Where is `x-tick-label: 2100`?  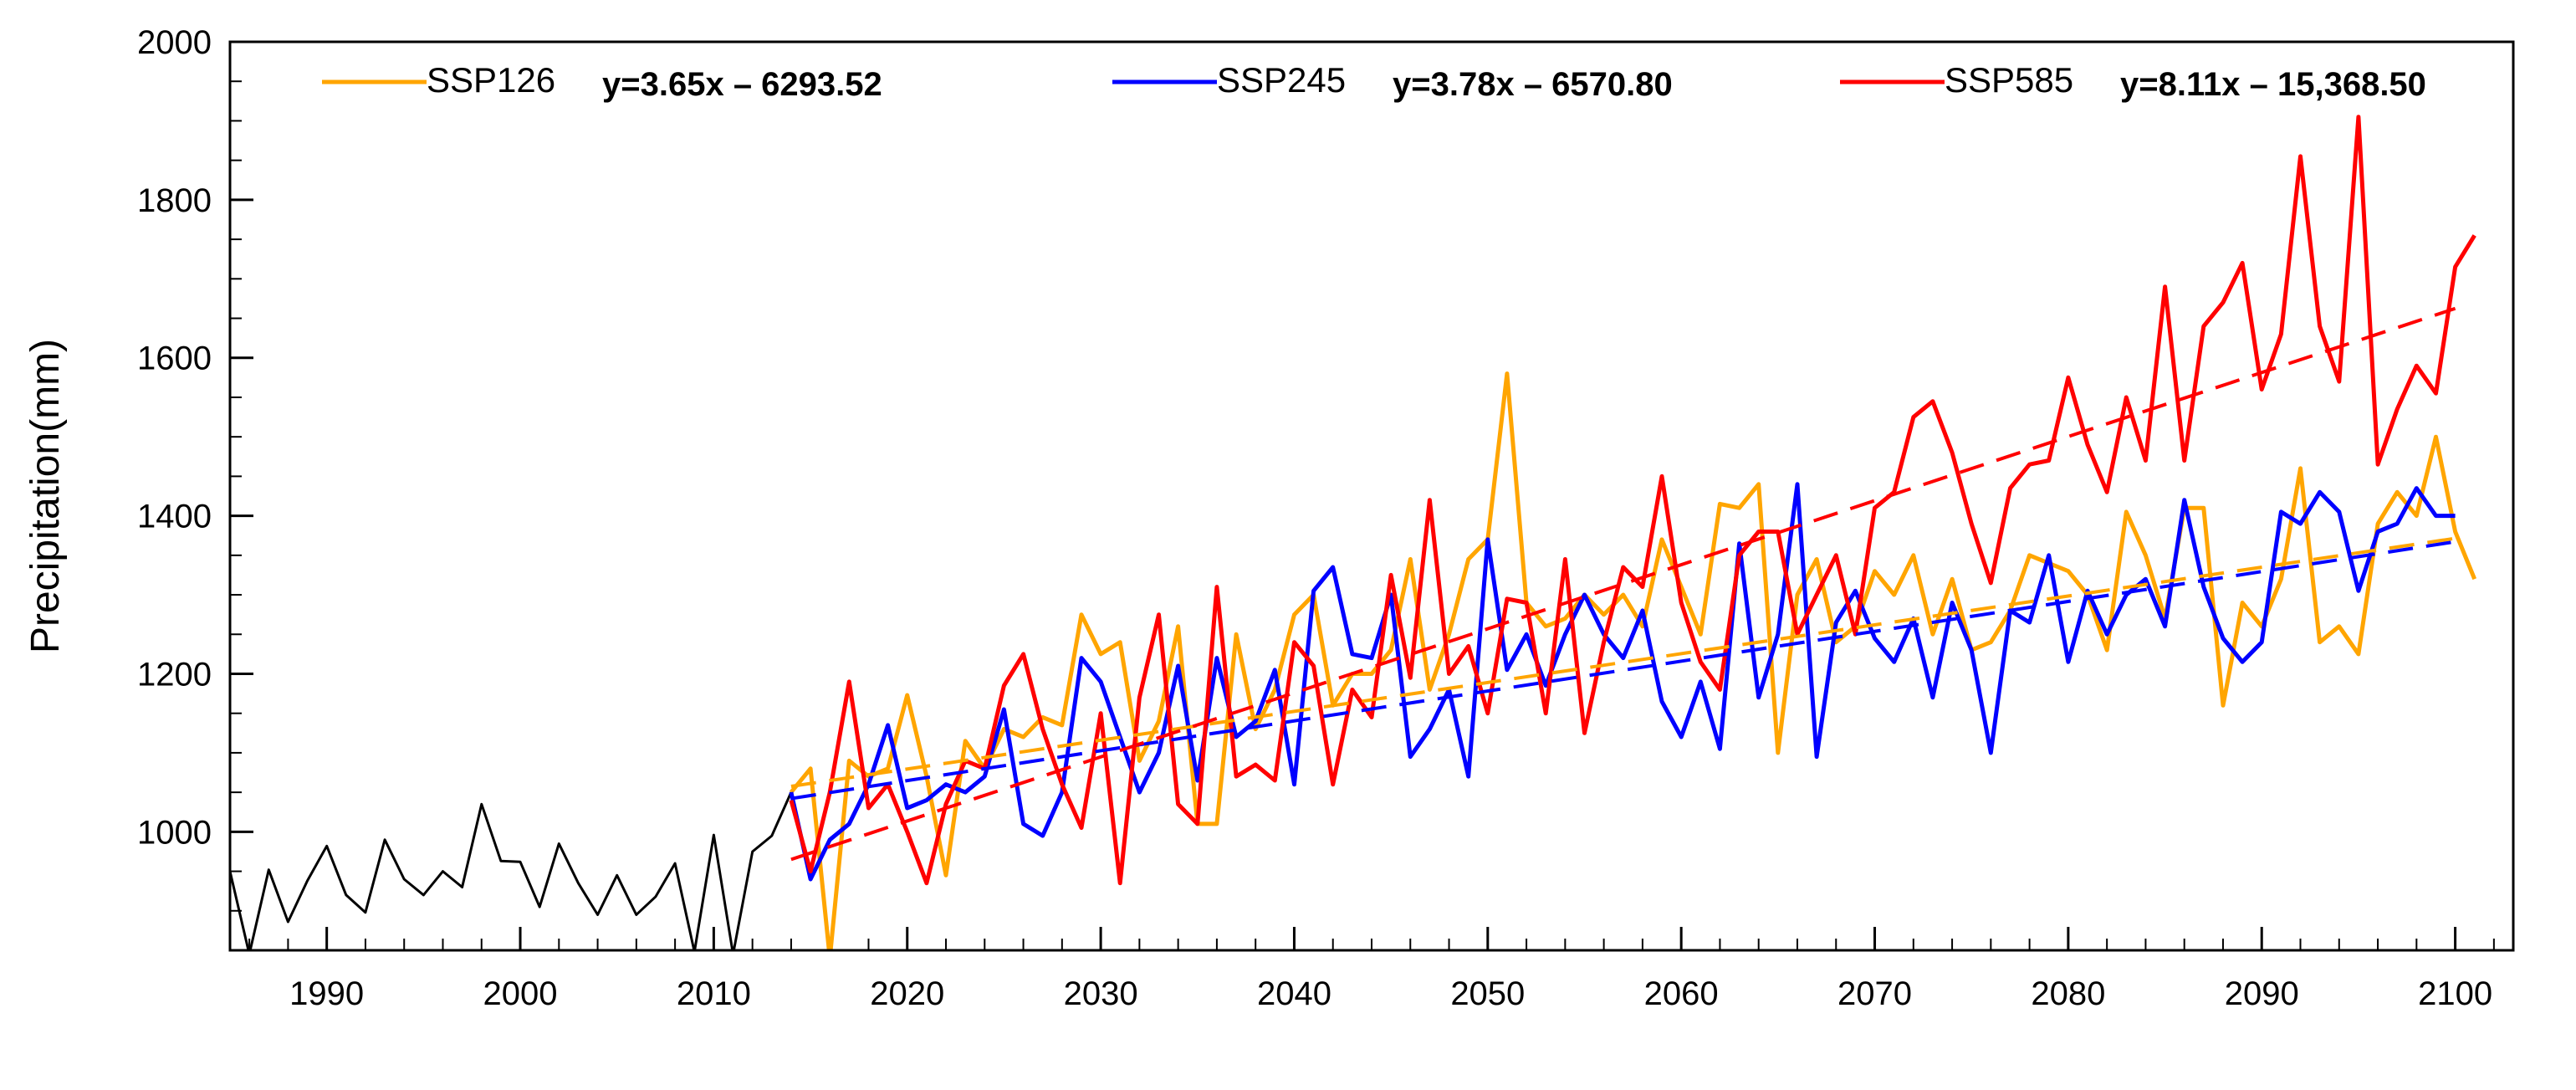
x-tick-label: 2100 is located at coordinates (2455, 994).